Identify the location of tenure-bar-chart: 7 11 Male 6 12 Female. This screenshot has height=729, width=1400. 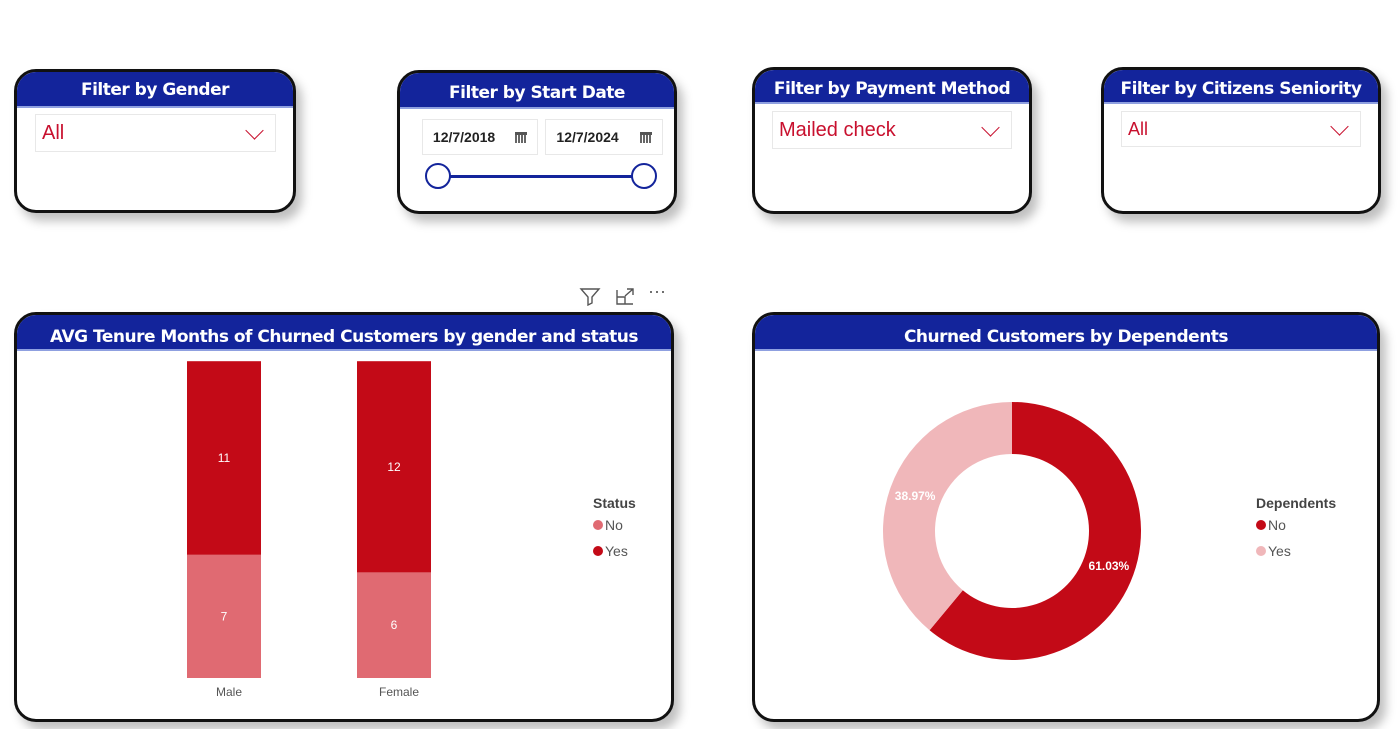
(309, 530).